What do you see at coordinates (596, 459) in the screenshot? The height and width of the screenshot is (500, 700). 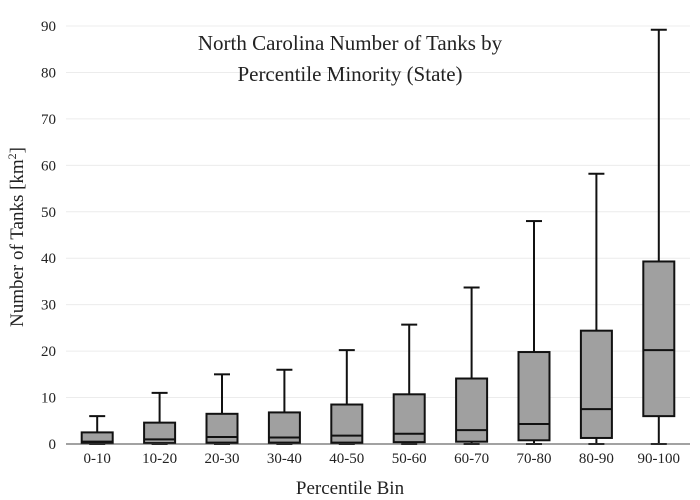 I see `x-tick-label: 80-90` at bounding box center [596, 459].